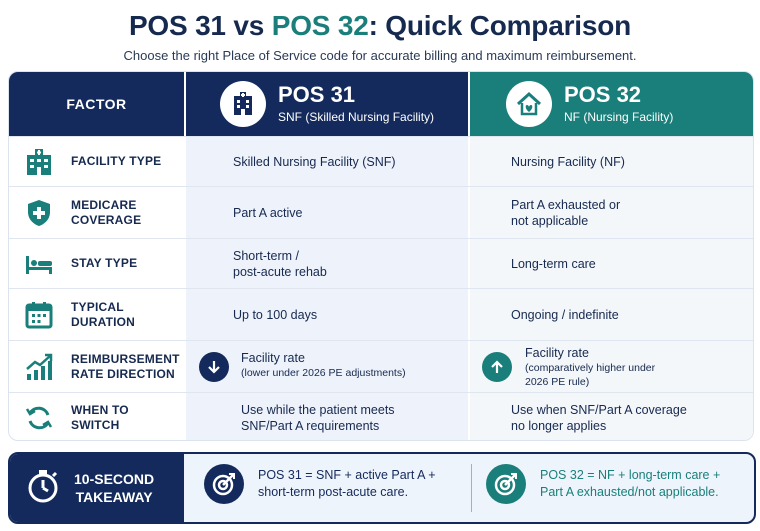 The image size is (760, 531). Describe the element at coordinates (39, 367) in the screenshot. I see `trend-chart-icon` at that location.